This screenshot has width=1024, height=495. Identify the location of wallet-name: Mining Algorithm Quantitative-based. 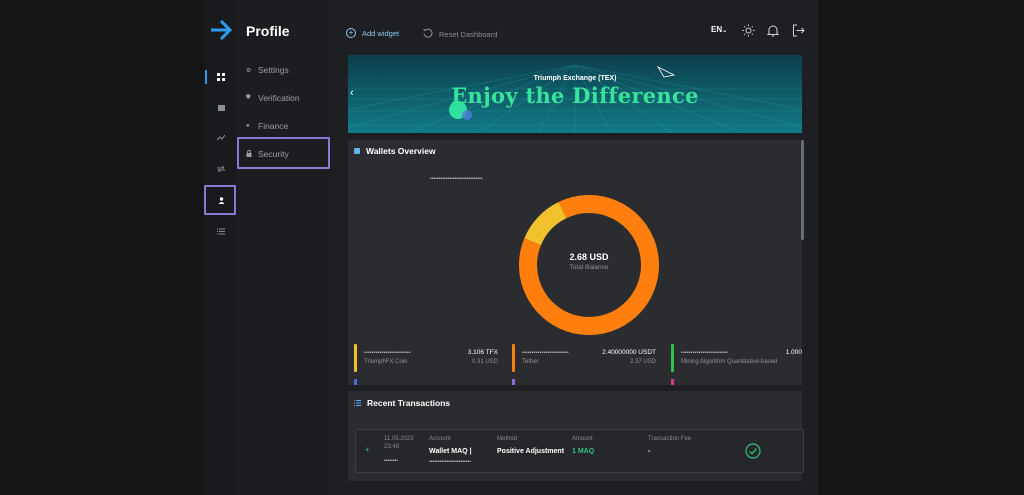
(729, 362).